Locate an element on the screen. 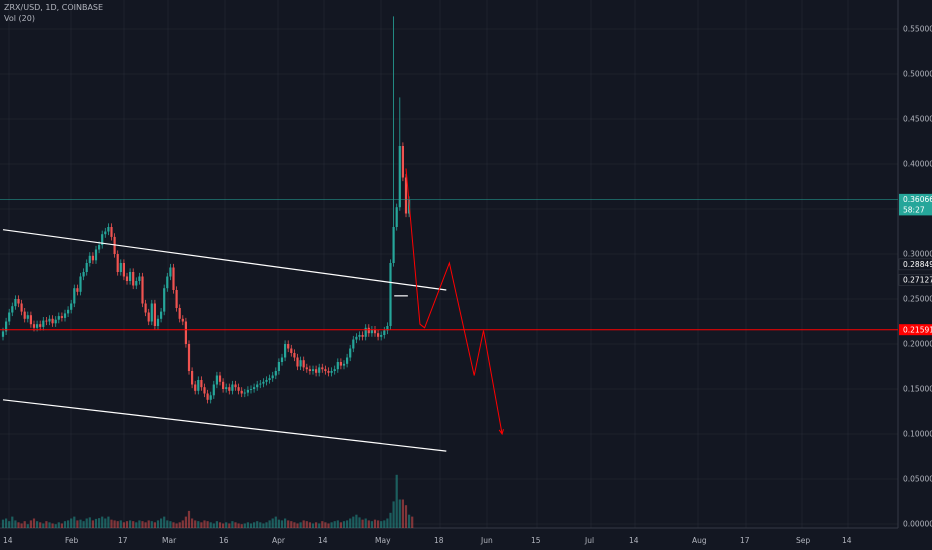  x-tick-label: 18 is located at coordinates (439, 540).